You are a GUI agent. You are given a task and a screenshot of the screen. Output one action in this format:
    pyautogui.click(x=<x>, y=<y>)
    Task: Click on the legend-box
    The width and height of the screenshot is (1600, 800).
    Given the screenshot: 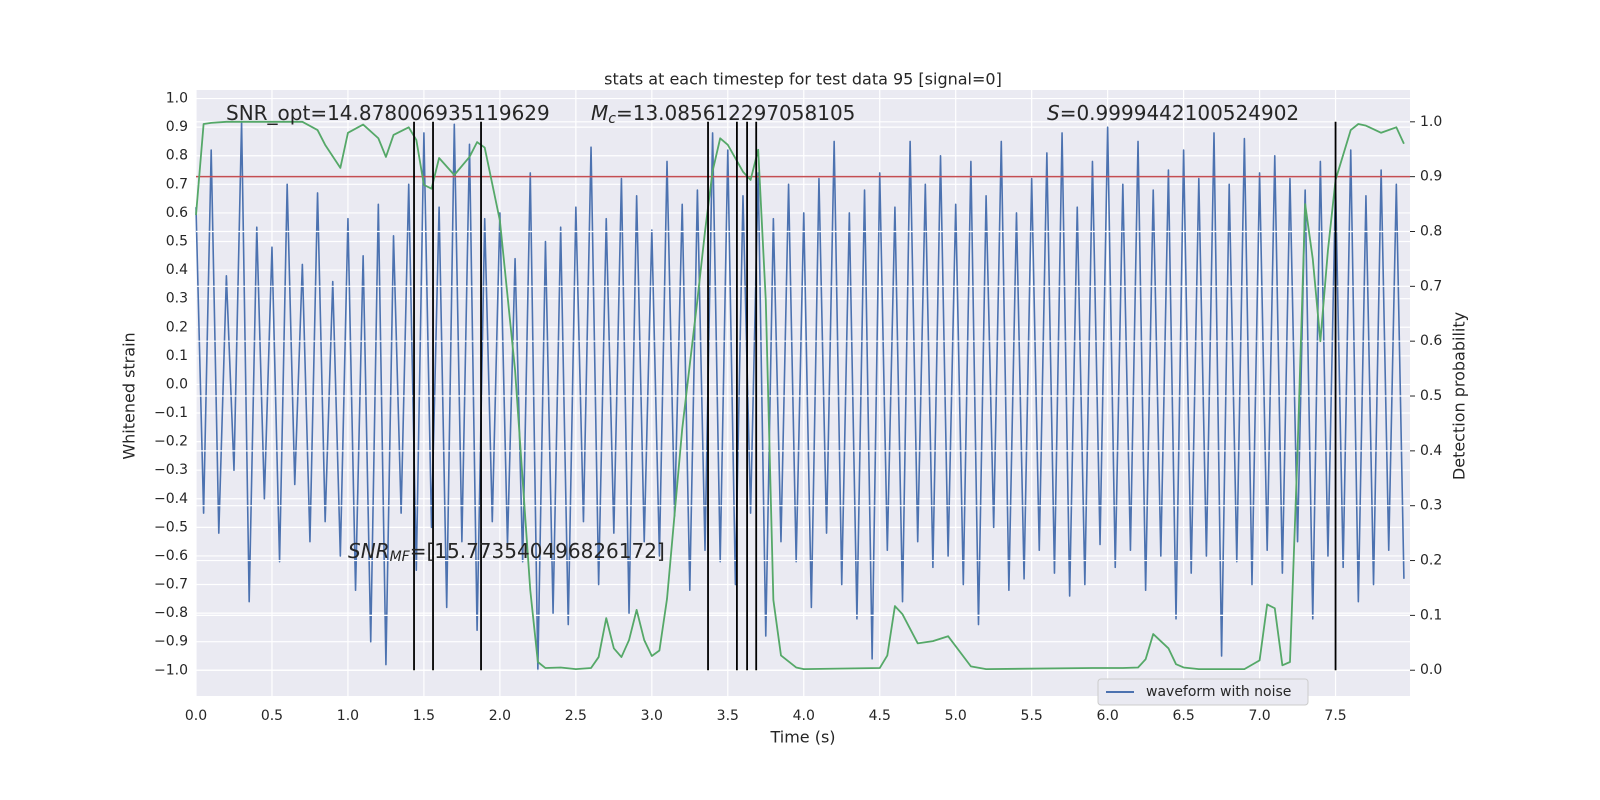 What is the action you would take?
    pyautogui.click(x=1203, y=692)
    